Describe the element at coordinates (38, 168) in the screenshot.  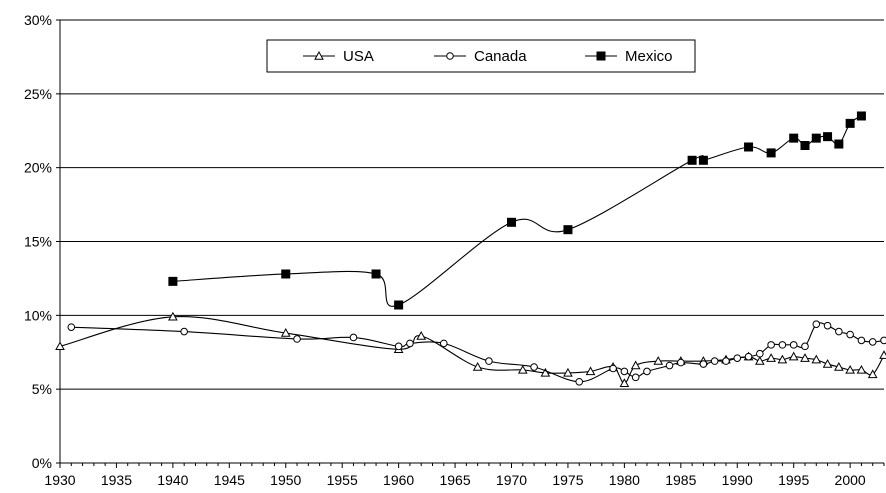
I see `y-tick-label: 20%` at that location.